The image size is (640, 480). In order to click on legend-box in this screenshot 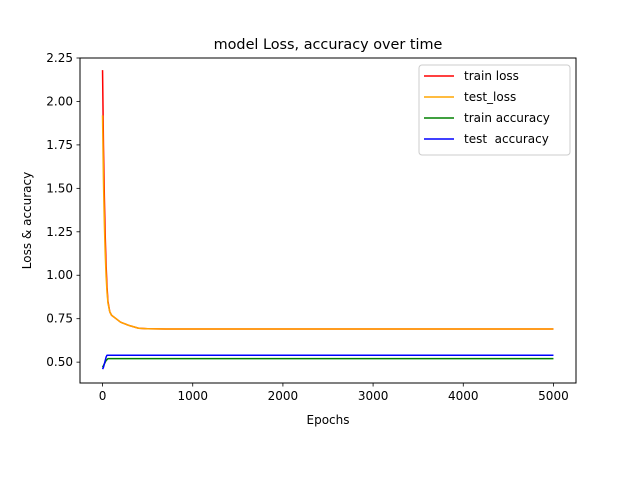, I will do `click(494, 110)`.